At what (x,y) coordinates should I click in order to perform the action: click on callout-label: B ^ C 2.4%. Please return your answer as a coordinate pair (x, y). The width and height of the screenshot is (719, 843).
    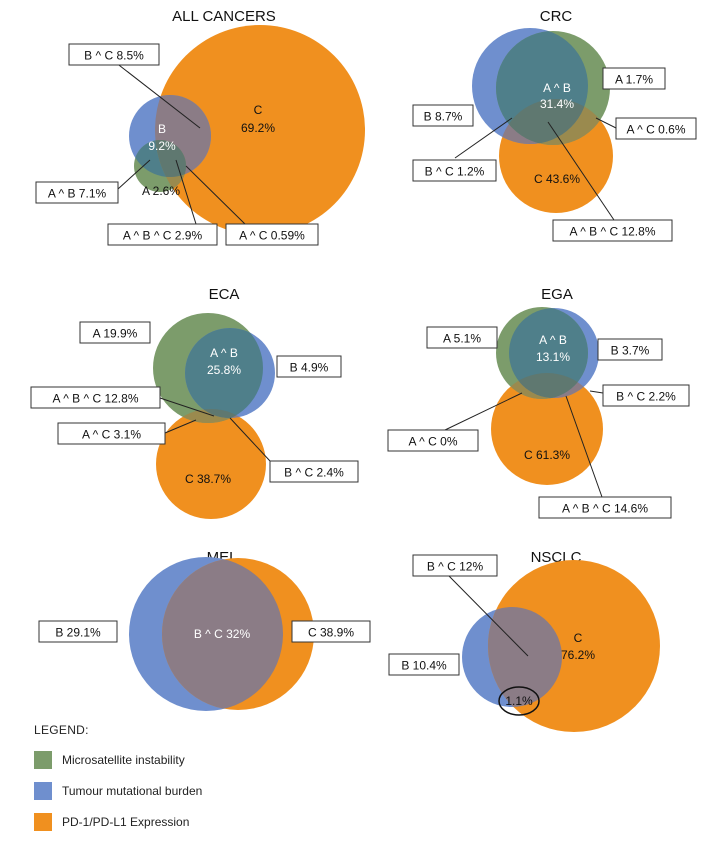
    Looking at the image, I should click on (314, 473).